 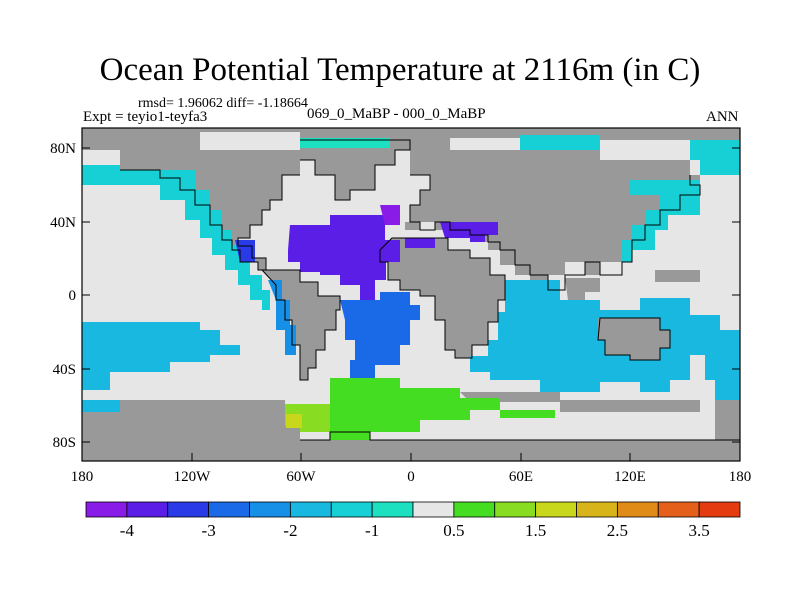 I want to click on season-label: ANN, so click(x=722, y=117).